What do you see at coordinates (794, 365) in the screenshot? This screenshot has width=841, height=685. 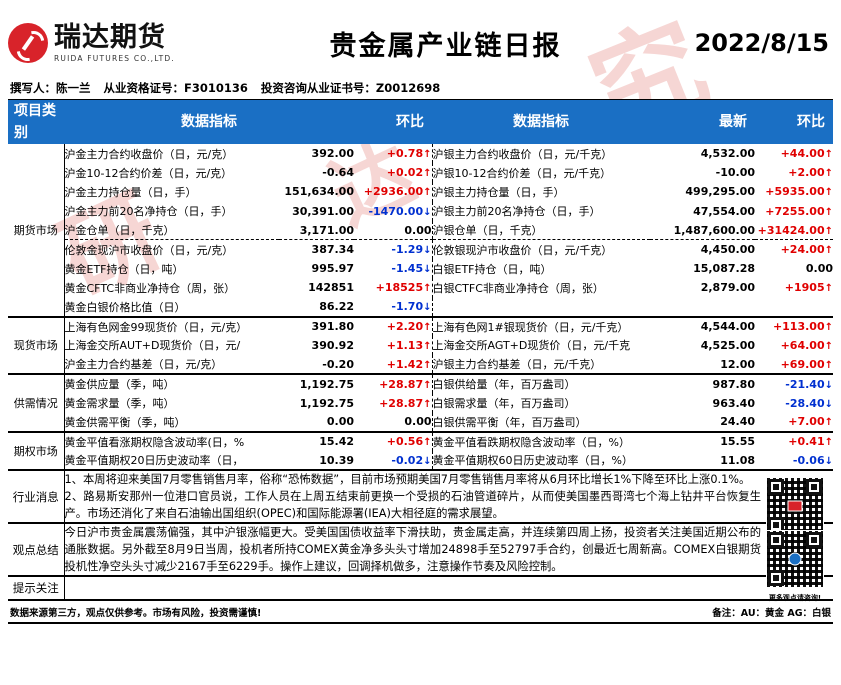 I see `indicator-change-right: +69.00↑` at bounding box center [794, 365].